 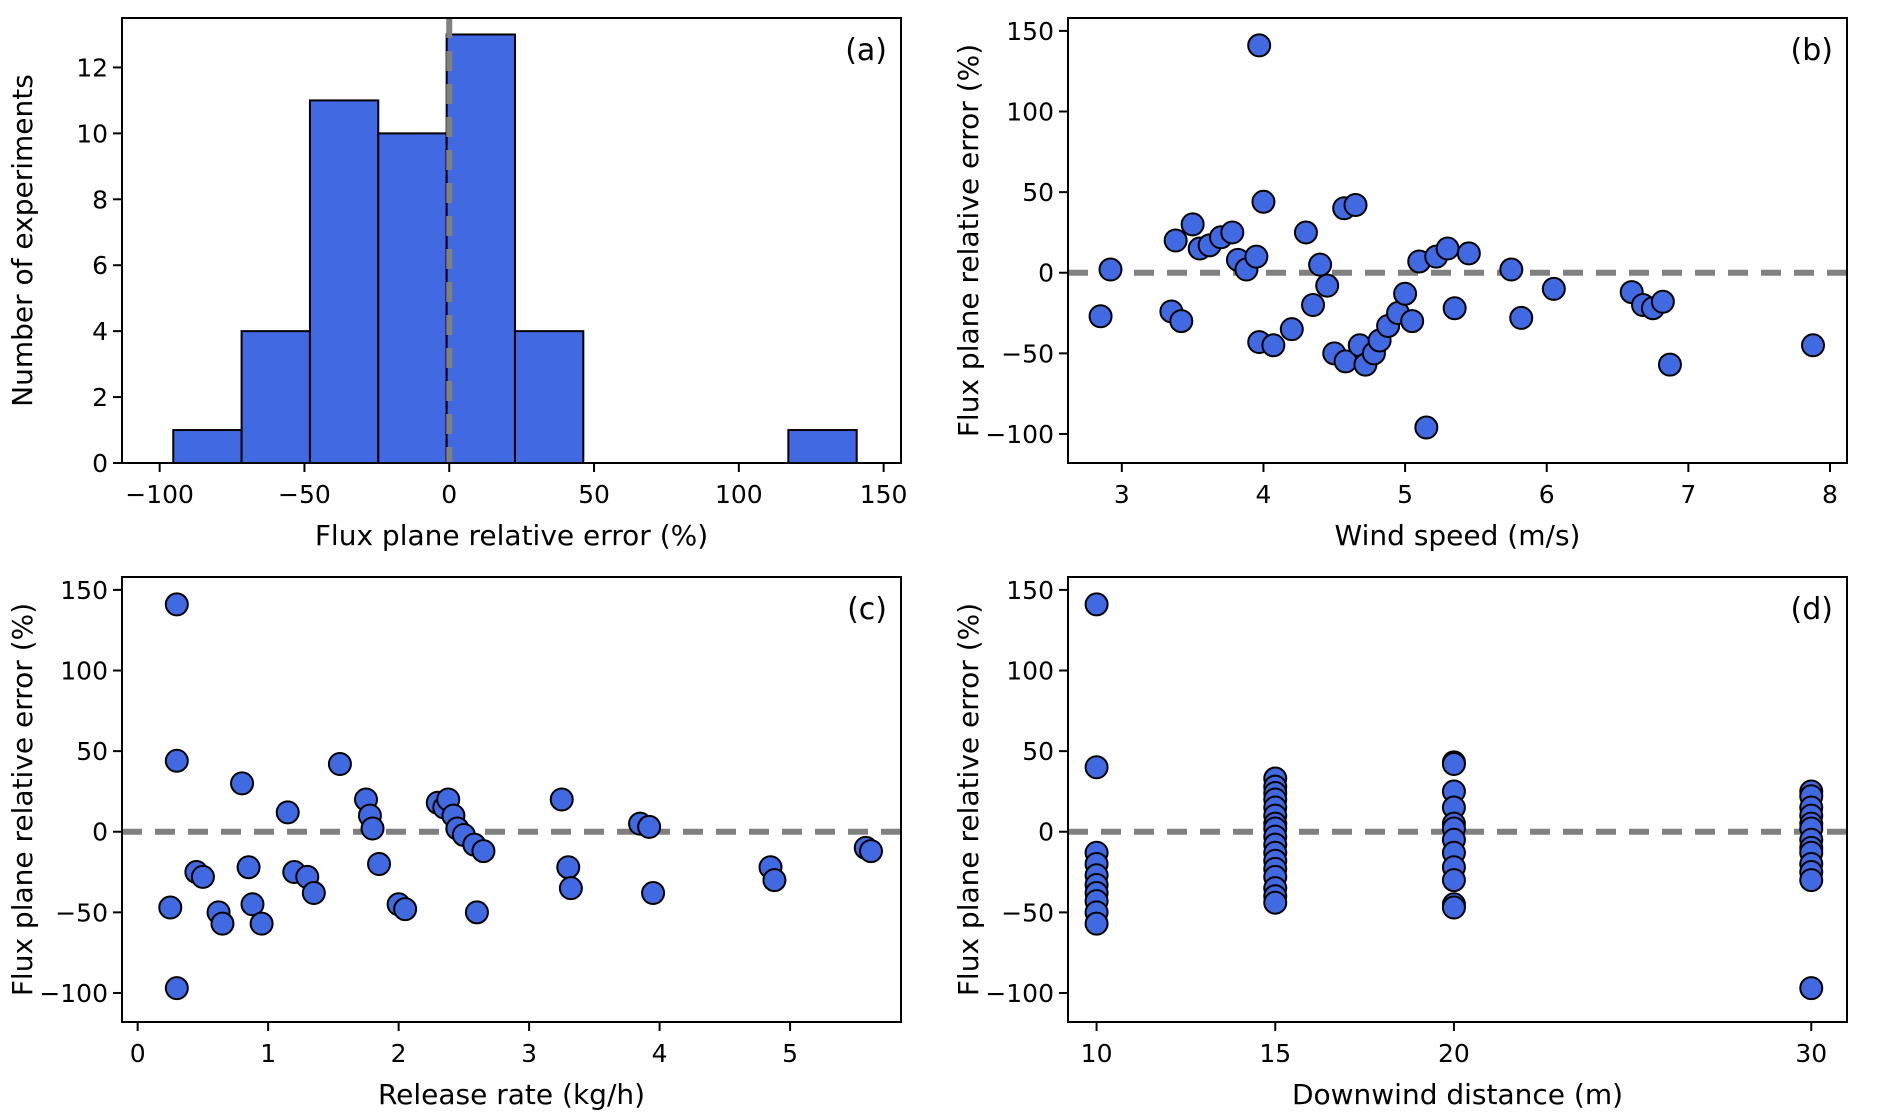 I want to click on x-tick-label: 150, so click(x=884, y=494).